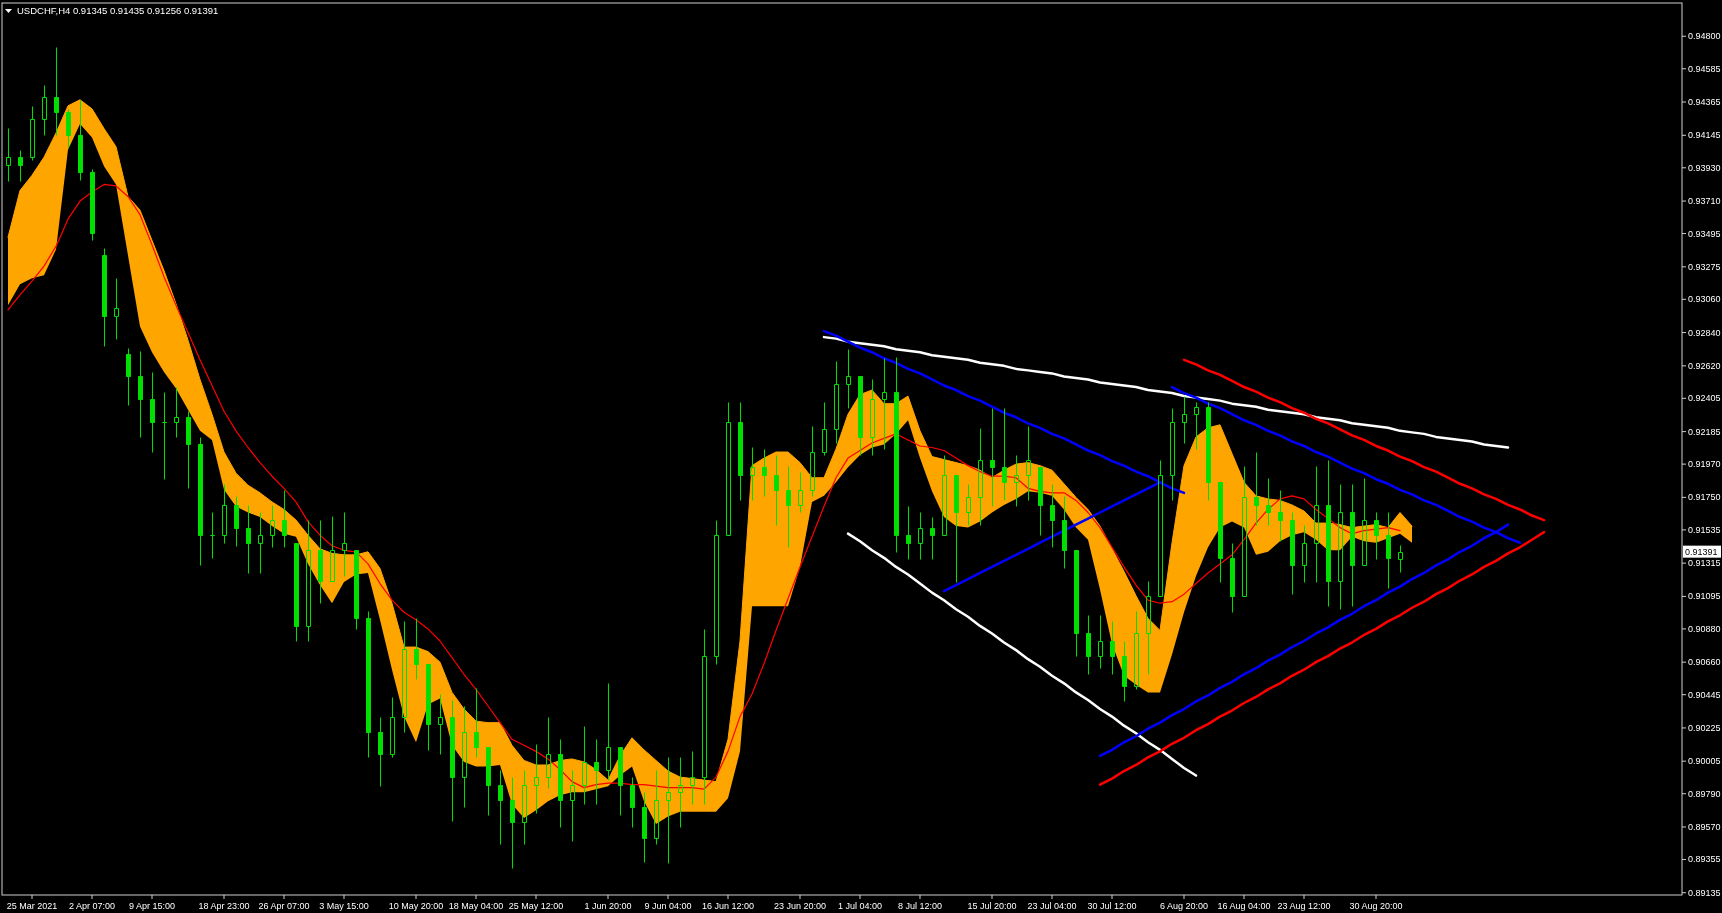 Image resolution: width=1722 pixels, height=913 pixels. Describe the element at coordinates (1704, 68) in the screenshot. I see `y-tick-label: 0.94585` at that location.